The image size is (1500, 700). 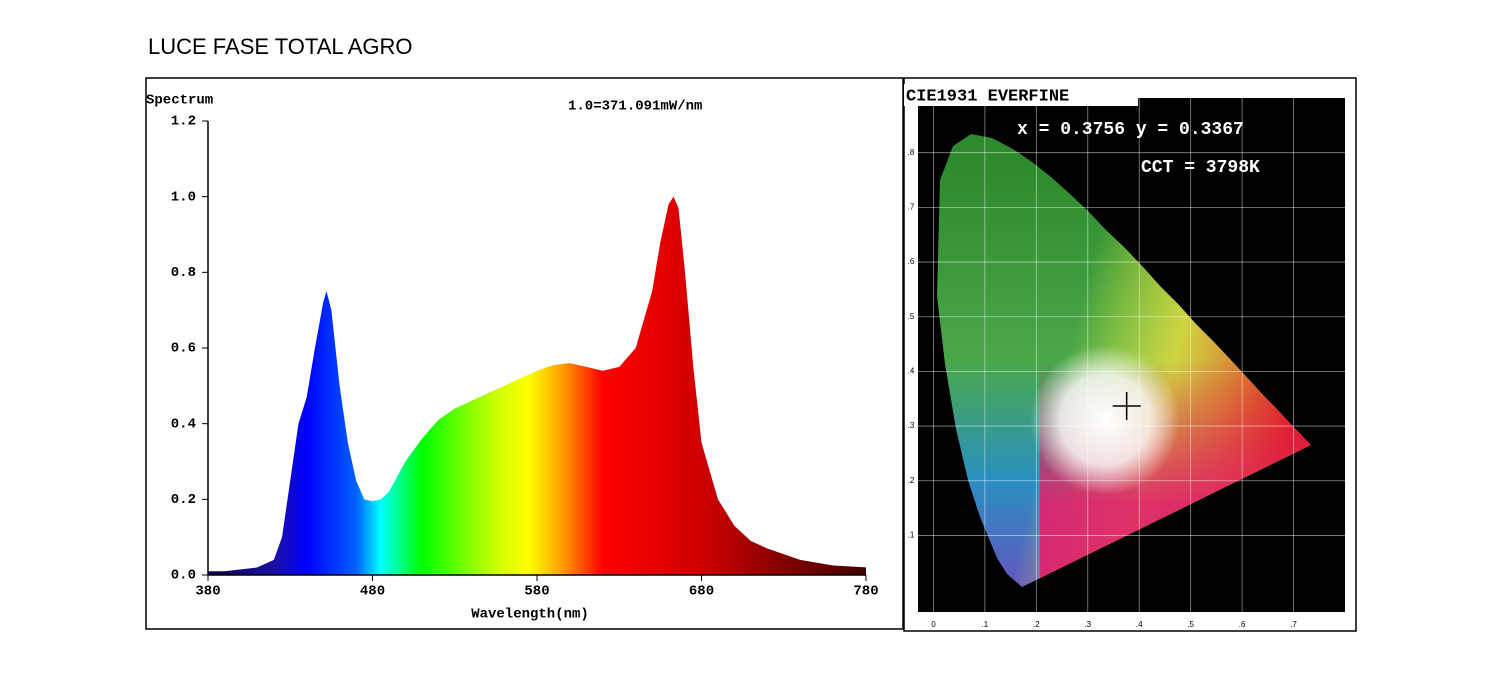 I want to click on y-tick-label: .2, so click(x=911, y=480).